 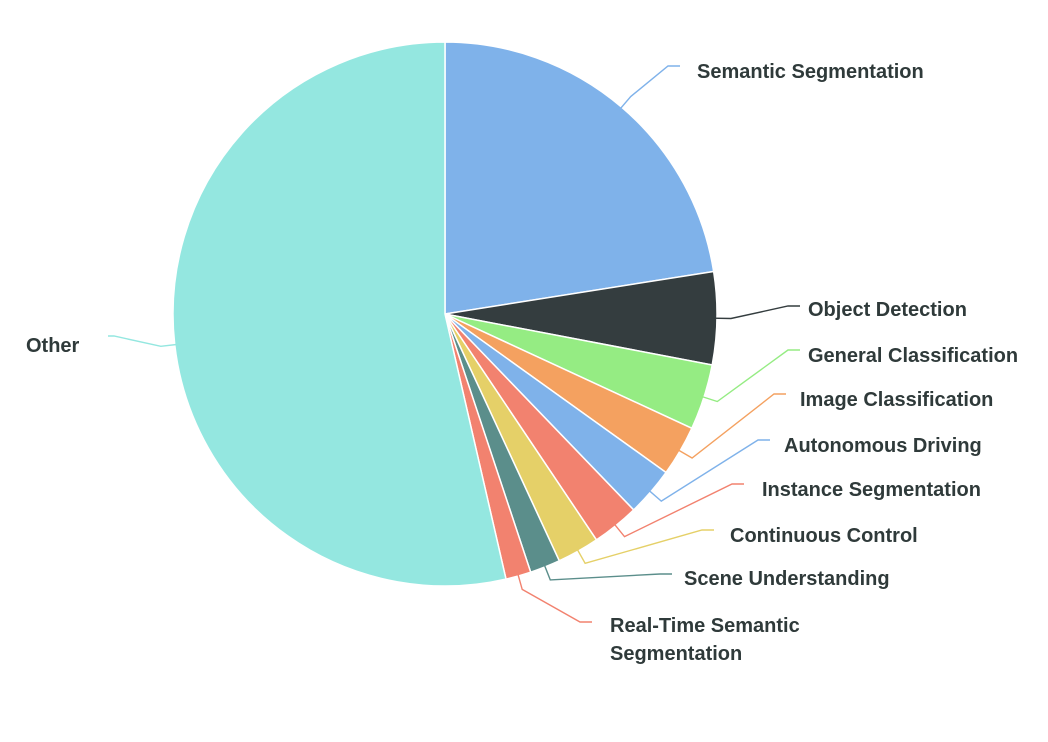 What do you see at coordinates (707, 640) in the screenshot?
I see `label-real-time-semantic-segmentation: Real-Time Semantic Segmentation` at bounding box center [707, 640].